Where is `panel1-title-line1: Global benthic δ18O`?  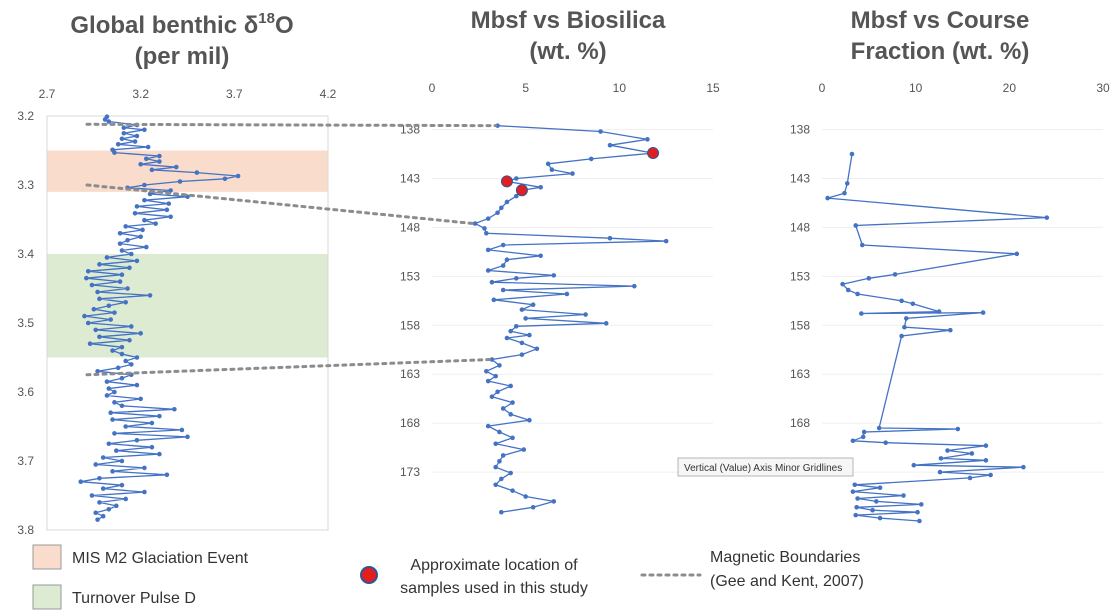 panel1-title-line1: Global benthic δ18O is located at coordinates (181, 24).